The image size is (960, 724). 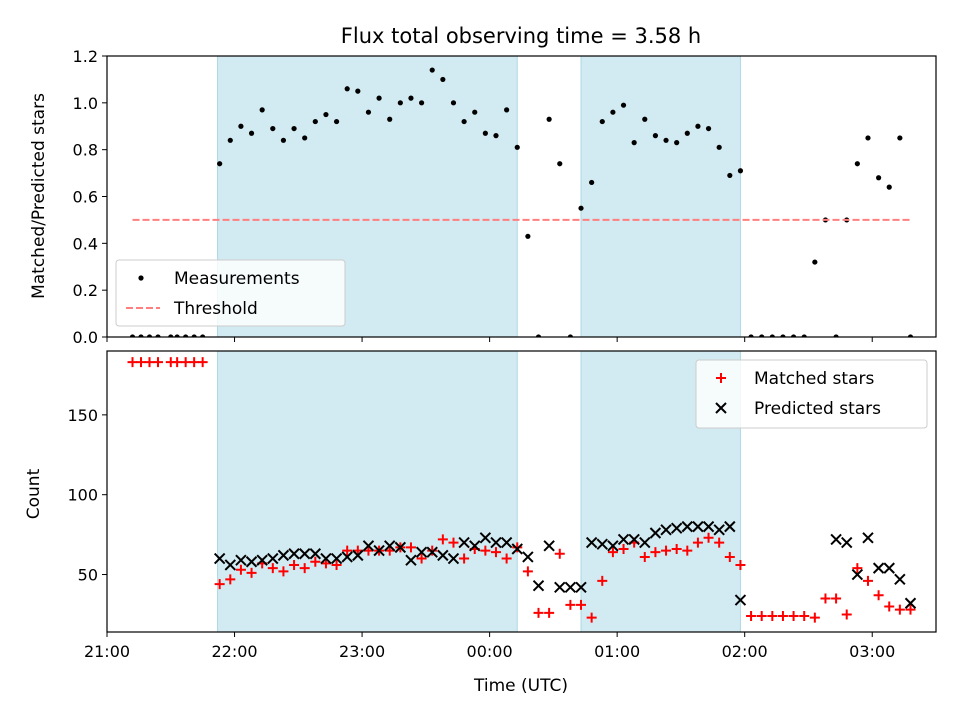 I want to click on y-tick-label: 0.0, so click(x=85, y=337).